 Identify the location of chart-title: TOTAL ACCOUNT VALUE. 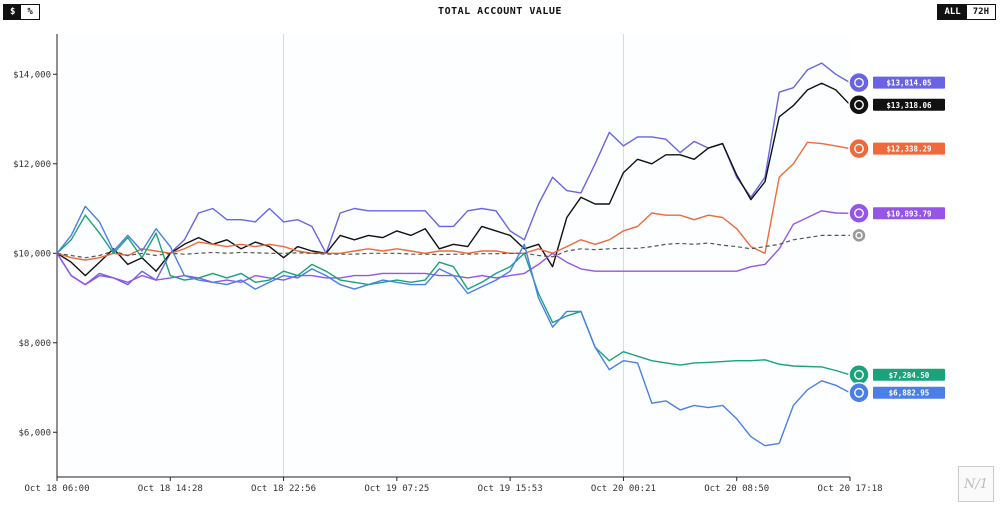
(500, 11).